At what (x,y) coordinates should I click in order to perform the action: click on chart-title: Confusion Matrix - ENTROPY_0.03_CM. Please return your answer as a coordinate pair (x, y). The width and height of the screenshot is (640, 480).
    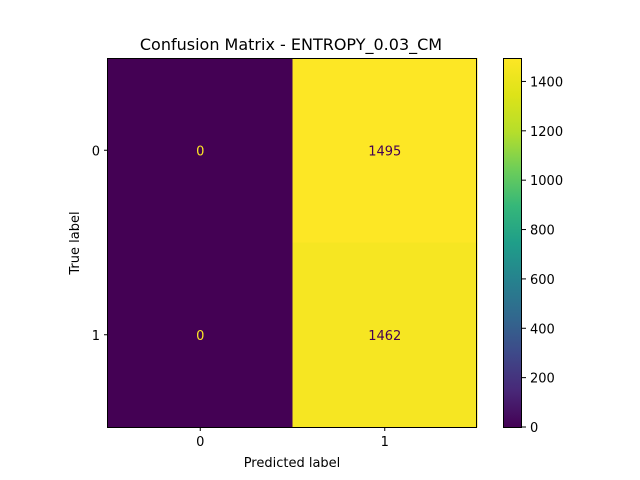
    Looking at the image, I should click on (291, 45).